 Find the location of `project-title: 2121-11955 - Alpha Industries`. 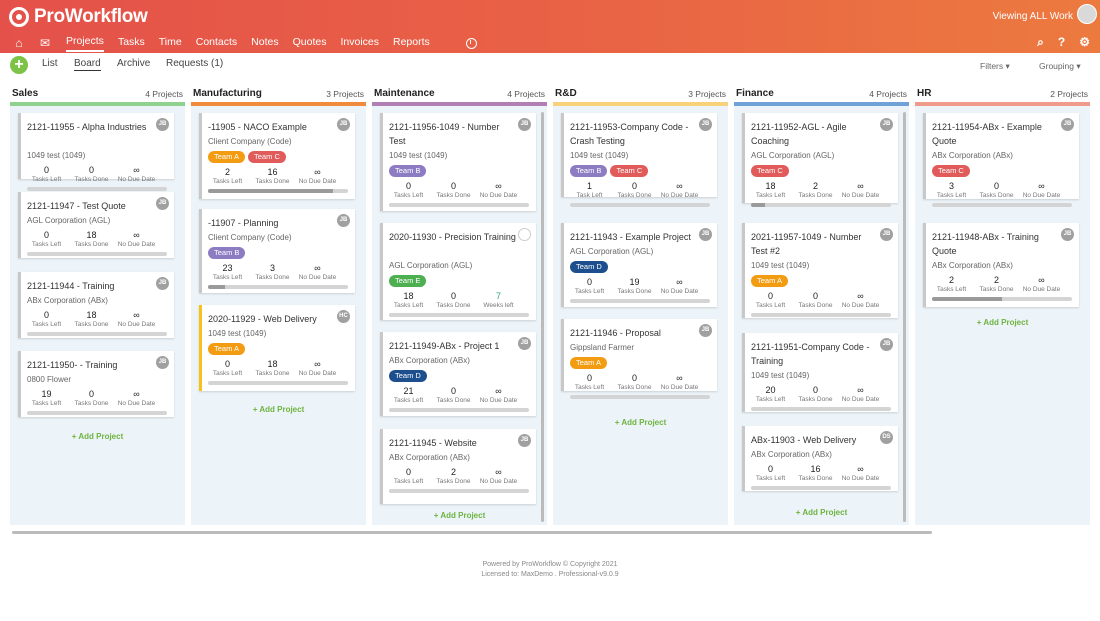

project-title: 2121-11955 - Alpha Industries is located at coordinates (87, 127).